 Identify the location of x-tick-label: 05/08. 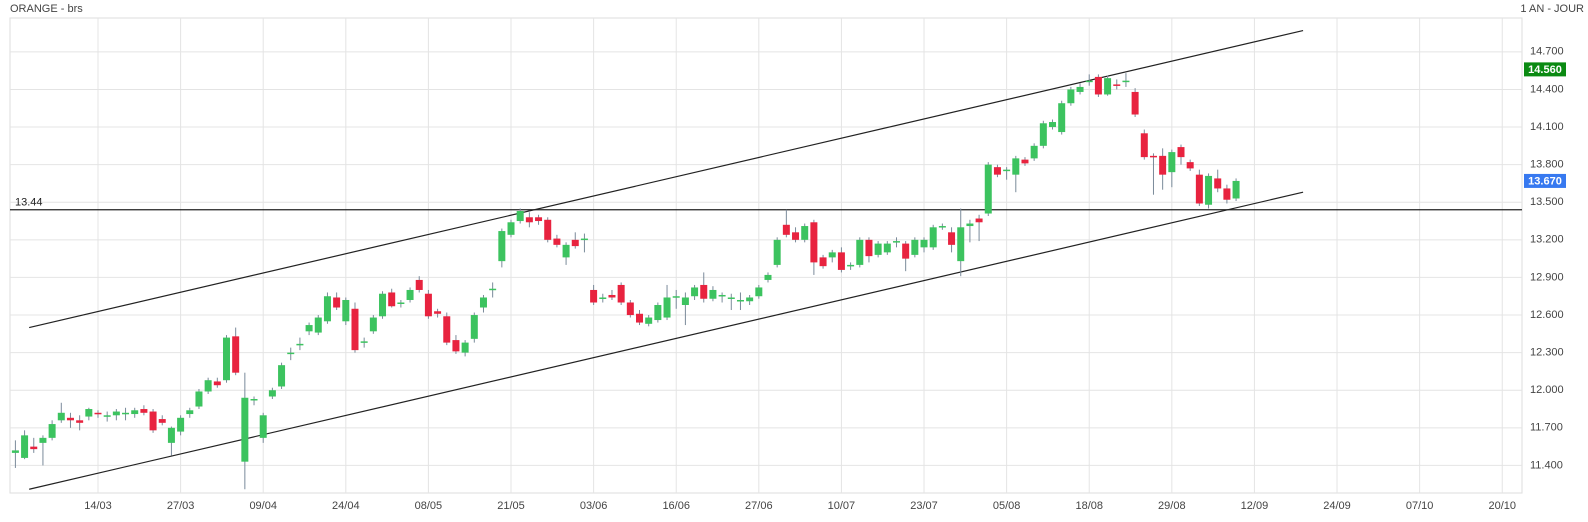
(1007, 506).